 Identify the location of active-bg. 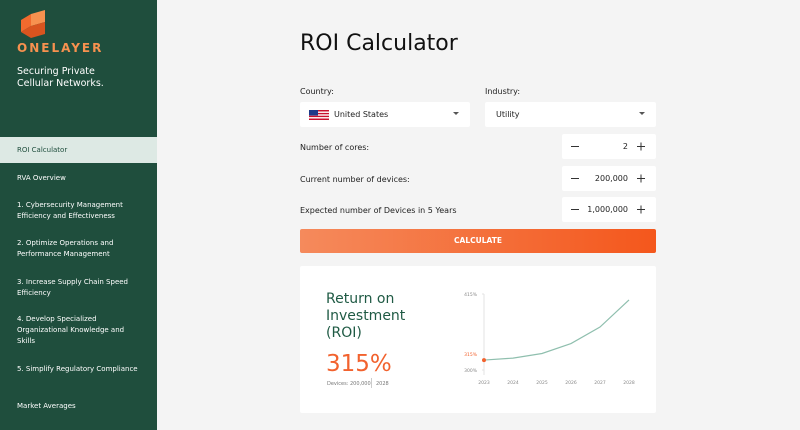
(78, 150).